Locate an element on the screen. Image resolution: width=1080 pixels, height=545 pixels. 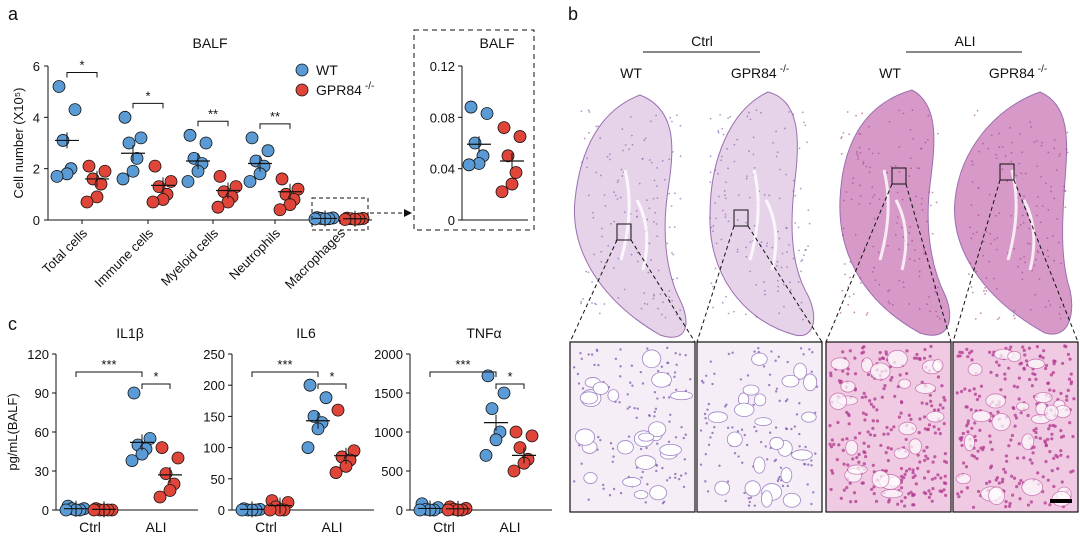
column-label: GPR84 -/- is located at coordinates (1018, 72).